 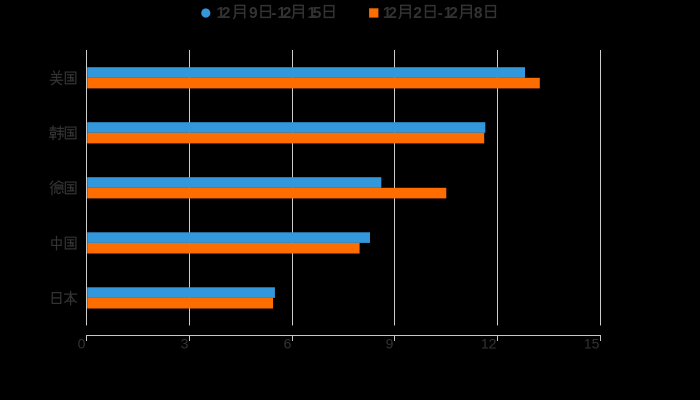 What do you see at coordinates (185, 344) in the screenshot?
I see `svg-text: 3` at bounding box center [185, 344].